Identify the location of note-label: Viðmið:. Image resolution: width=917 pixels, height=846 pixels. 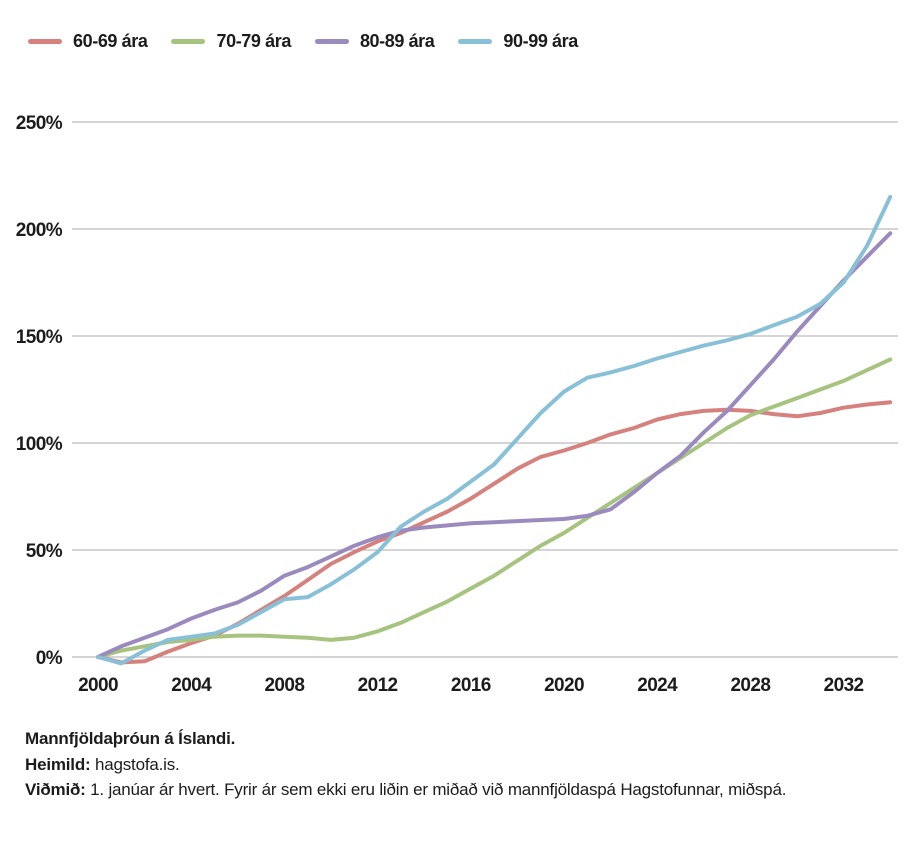
(55, 789).